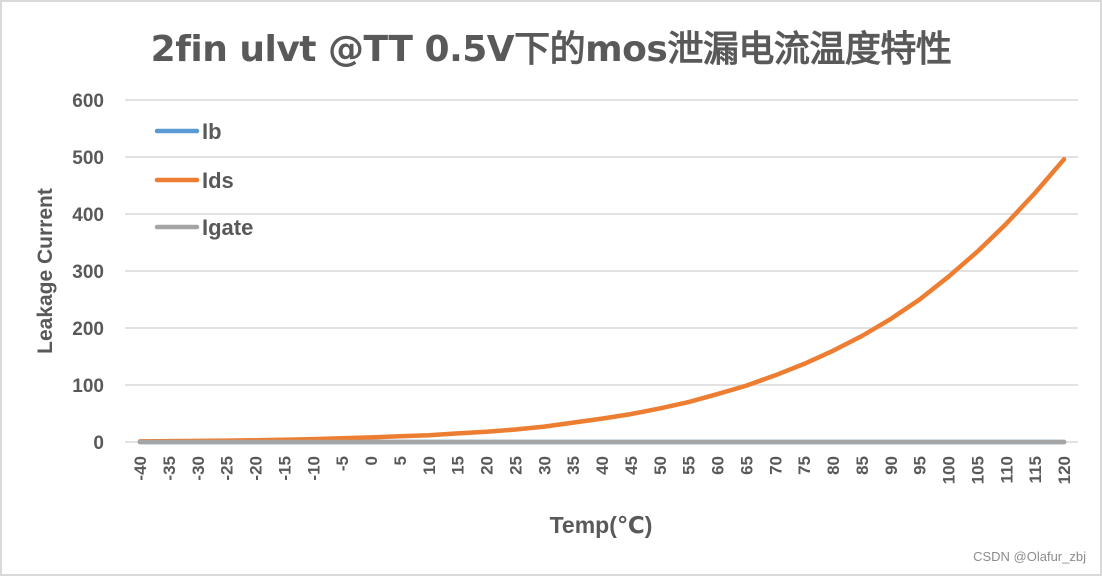  What do you see at coordinates (218, 180) in the screenshot?
I see `legend-label-ids: Ids` at bounding box center [218, 180].